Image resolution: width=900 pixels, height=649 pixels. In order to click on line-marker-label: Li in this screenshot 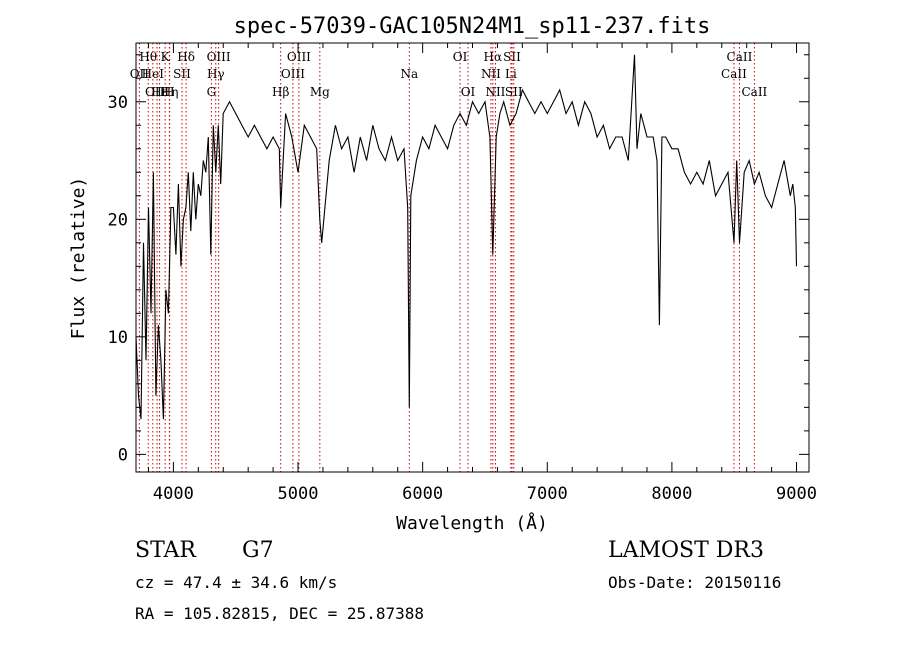, I will do `click(511, 74)`.